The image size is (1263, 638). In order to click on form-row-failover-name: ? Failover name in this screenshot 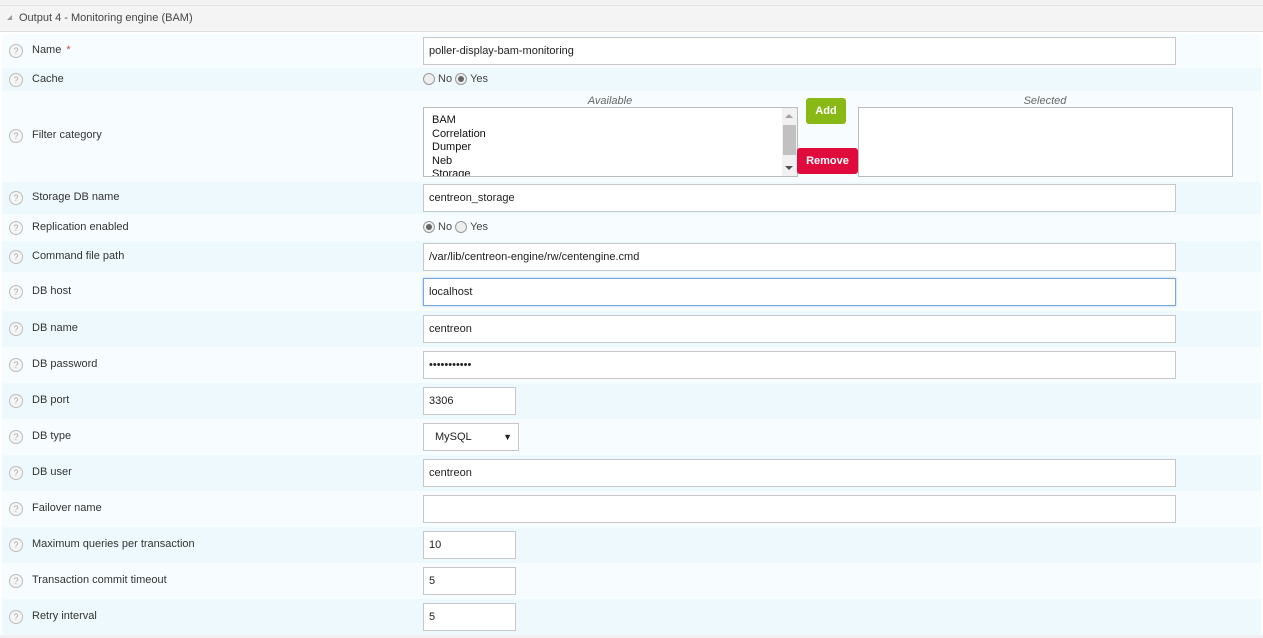, I will do `click(631, 509)`.